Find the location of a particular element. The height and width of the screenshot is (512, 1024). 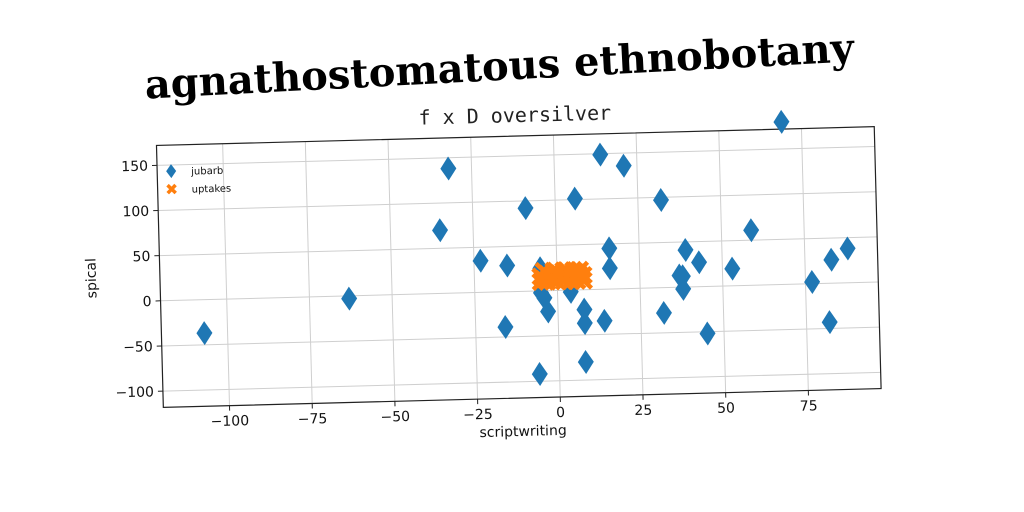

x-tick-label: 0 is located at coordinates (560, 413).